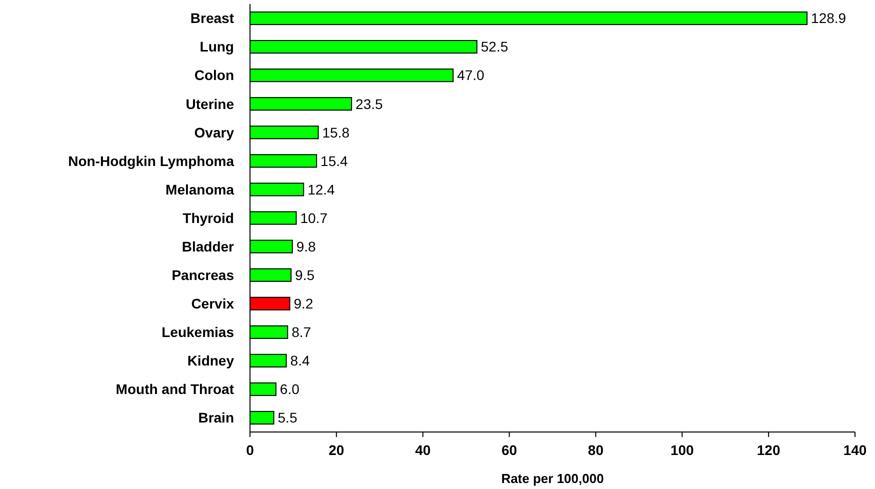 This screenshot has width=875, height=489. Describe the element at coordinates (302, 332) in the screenshot. I see `data-label: 8.7` at that location.